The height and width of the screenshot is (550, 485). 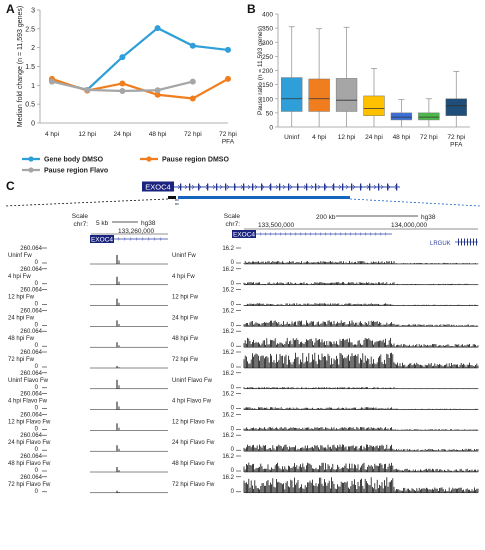 I want to click on x-tick-label: 24 hpi, so click(x=123, y=134).